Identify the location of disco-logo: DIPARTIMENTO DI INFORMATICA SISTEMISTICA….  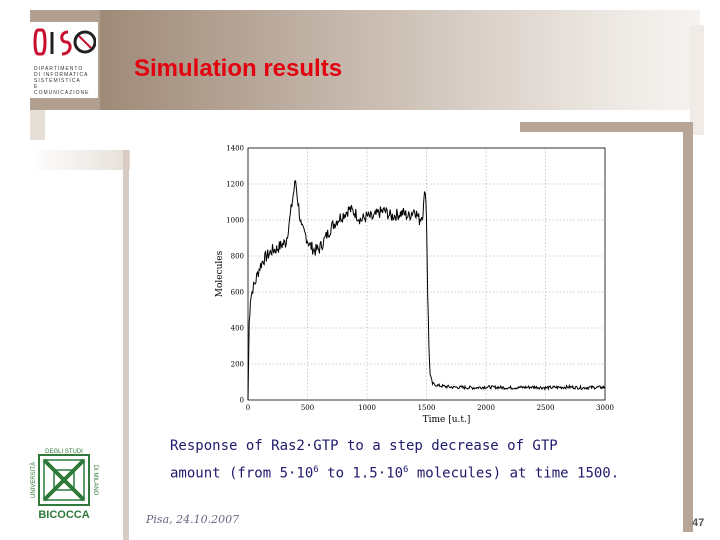
(64, 60).